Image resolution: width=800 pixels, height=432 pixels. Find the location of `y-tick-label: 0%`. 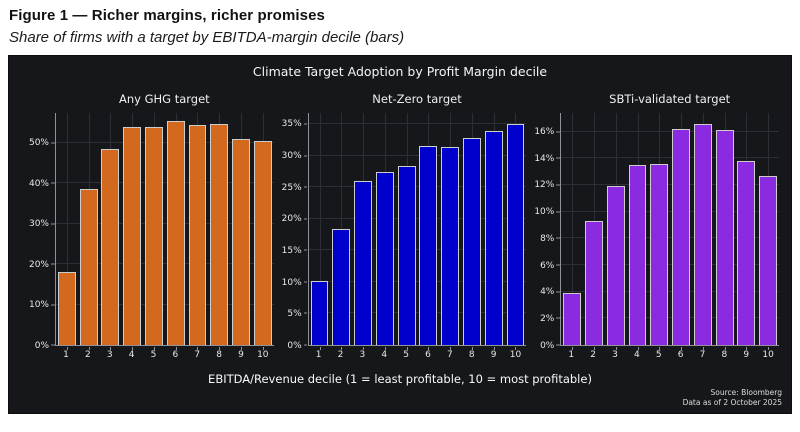

y-tick-label: 0% is located at coordinates (41, 346).